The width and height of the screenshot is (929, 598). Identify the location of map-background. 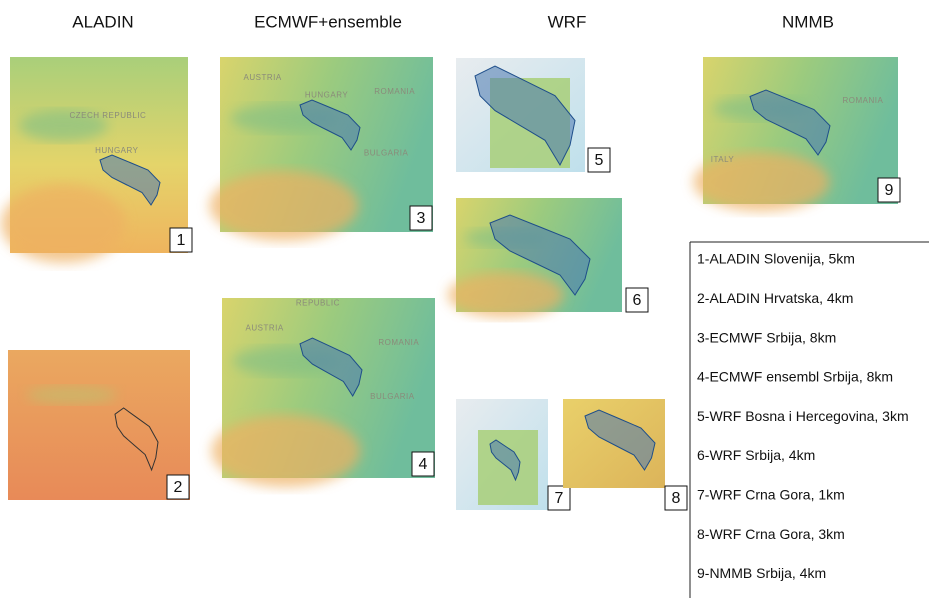
(99, 425).